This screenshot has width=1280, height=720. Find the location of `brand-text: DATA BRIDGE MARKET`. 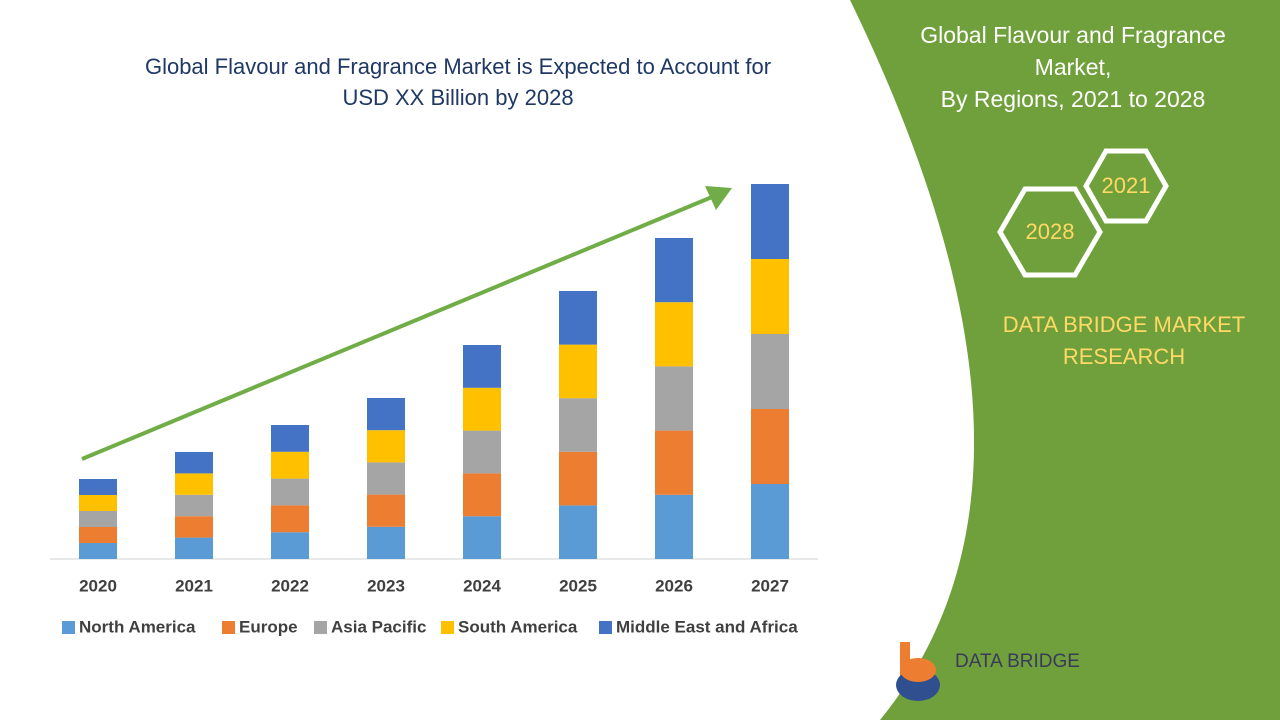

brand-text: DATA BRIDGE MARKET is located at coordinates (1124, 324).